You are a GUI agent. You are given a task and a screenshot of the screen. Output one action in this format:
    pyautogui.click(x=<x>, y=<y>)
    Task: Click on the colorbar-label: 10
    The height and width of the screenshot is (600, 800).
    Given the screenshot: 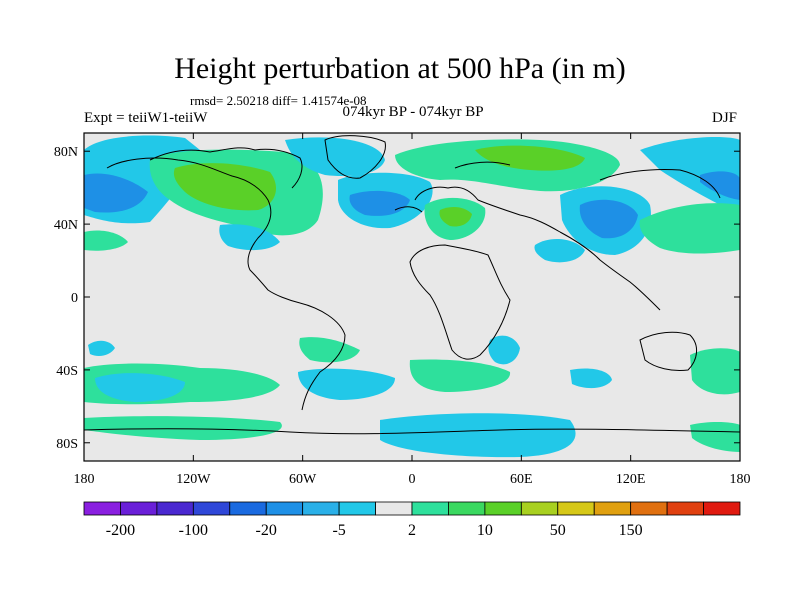 What is the action you would take?
    pyautogui.click(x=485, y=530)
    